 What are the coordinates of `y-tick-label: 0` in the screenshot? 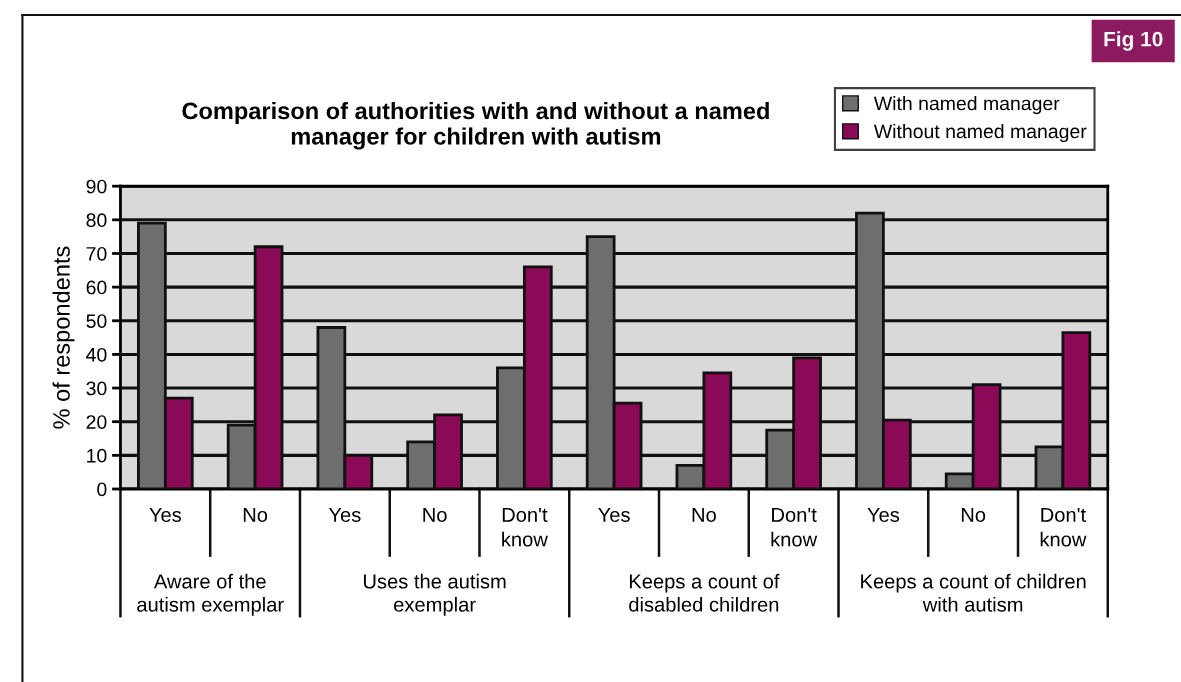 It's located at (102, 489).